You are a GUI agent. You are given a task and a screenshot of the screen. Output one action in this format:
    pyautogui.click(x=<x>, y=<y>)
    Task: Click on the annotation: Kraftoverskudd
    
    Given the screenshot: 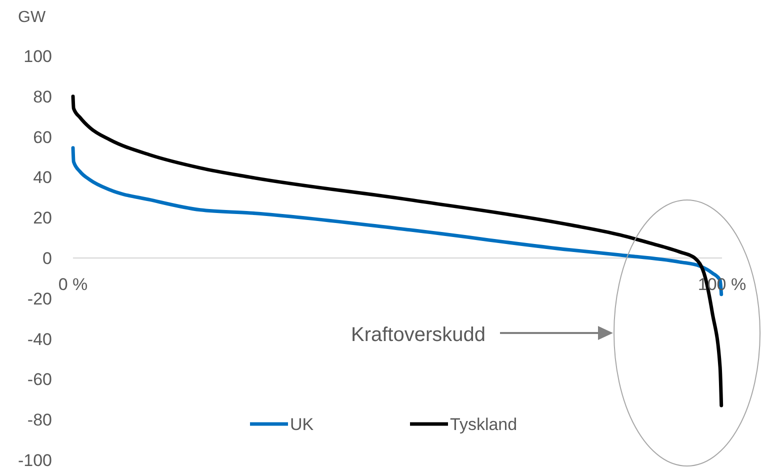 What is the action you would take?
    pyautogui.click(x=418, y=335)
    